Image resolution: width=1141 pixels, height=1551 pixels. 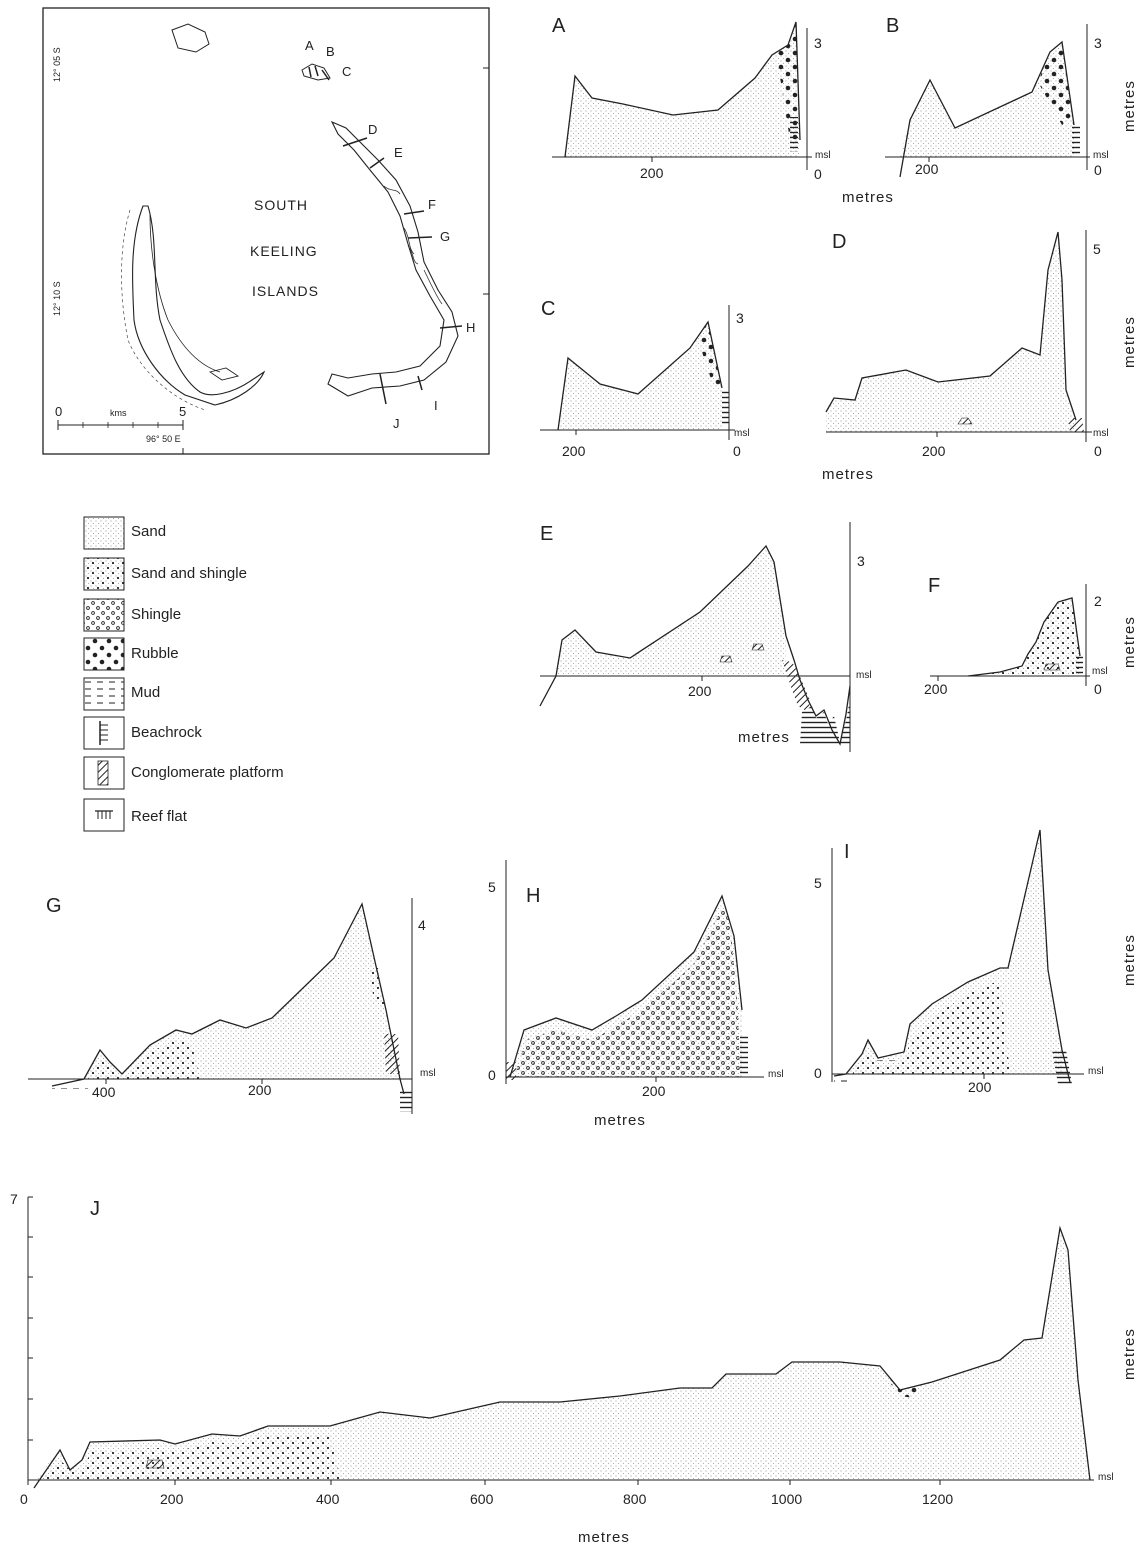 What do you see at coordinates (776, 1074) in the screenshot?
I see `profile-h-msl-label: msl` at bounding box center [776, 1074].